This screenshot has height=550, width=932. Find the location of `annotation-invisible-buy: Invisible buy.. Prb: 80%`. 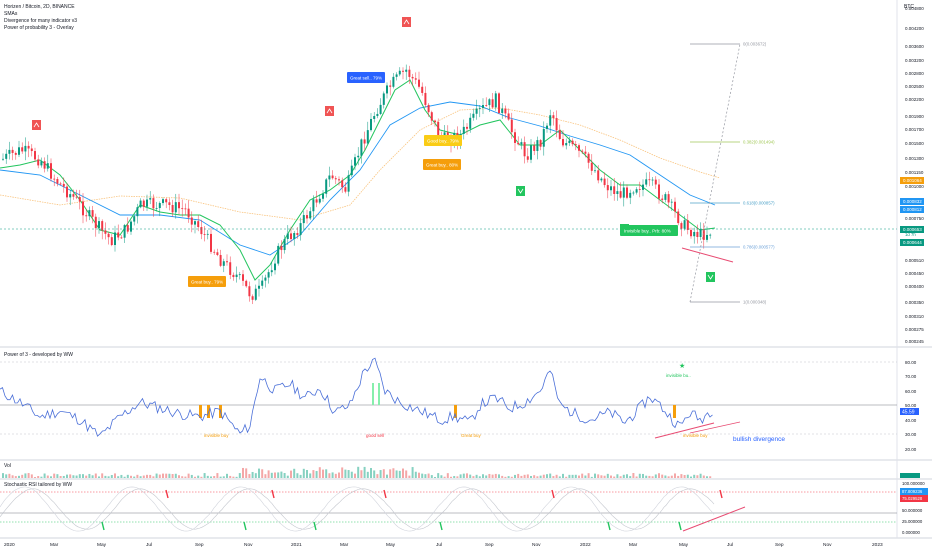

annotation-invisible-buy: Invisible buy.. Prb: 80% is located at coordinates (649, 230).